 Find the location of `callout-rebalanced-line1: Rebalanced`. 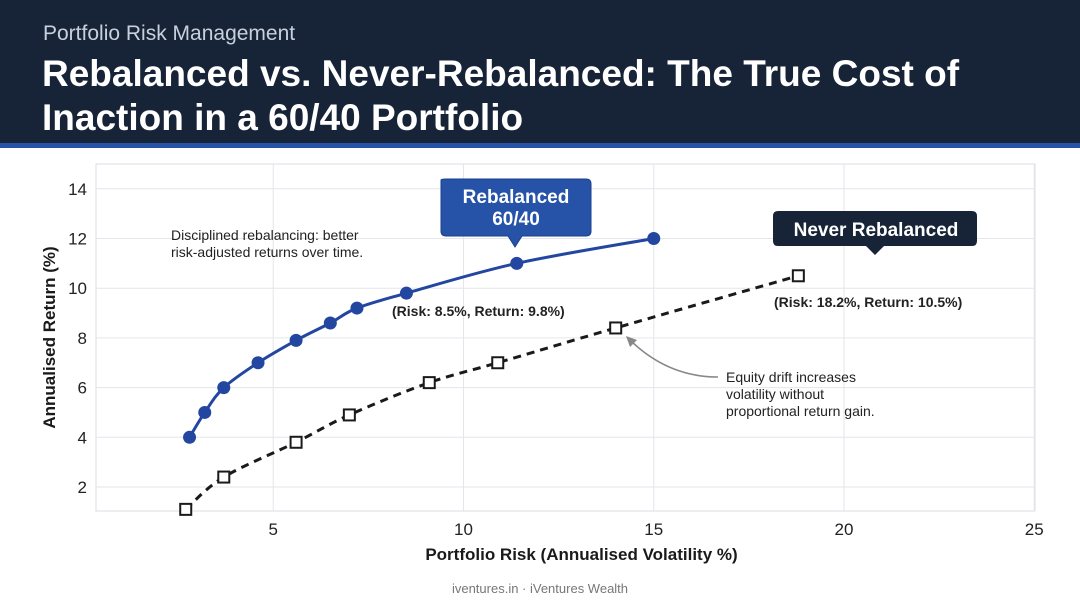

callout-rebalanced-line1: Rebalanced is located at coordinates (516, 197).